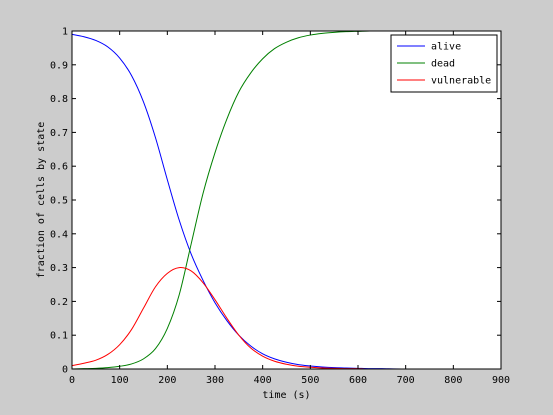 This screenshot has width=553, height=415. What do you see at coordinates (59, 167) in the screenshot?
I see `y-tick-label: 0.6` at bounding box center [59, 167].